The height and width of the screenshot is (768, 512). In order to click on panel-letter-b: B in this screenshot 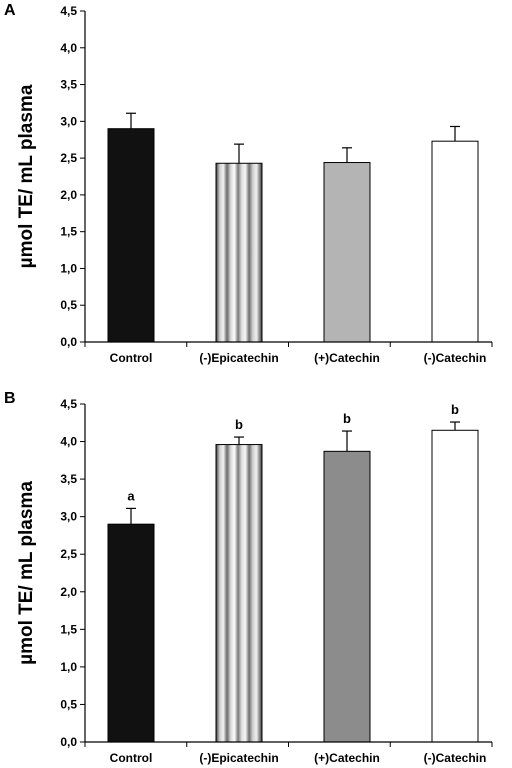, I will do `click(10, 398)`.